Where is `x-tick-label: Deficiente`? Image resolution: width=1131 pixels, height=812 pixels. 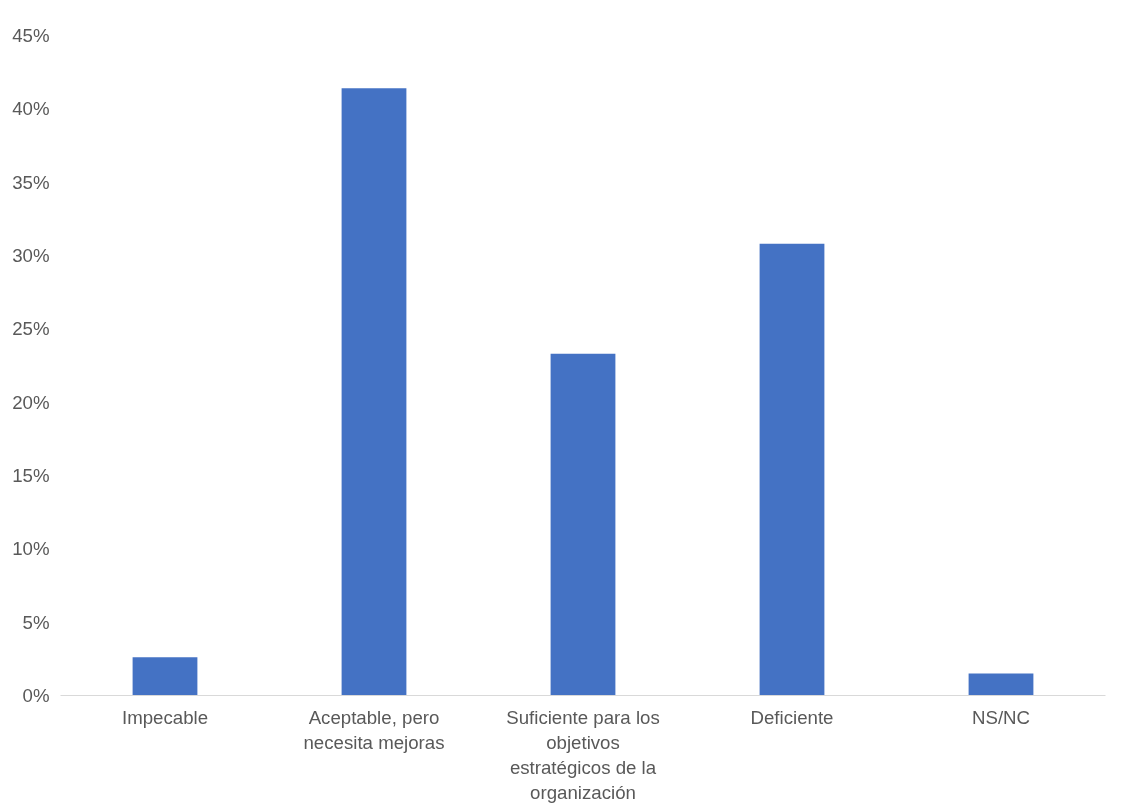 x-tick-label: Deficiente is located at coordinates (792, 717).